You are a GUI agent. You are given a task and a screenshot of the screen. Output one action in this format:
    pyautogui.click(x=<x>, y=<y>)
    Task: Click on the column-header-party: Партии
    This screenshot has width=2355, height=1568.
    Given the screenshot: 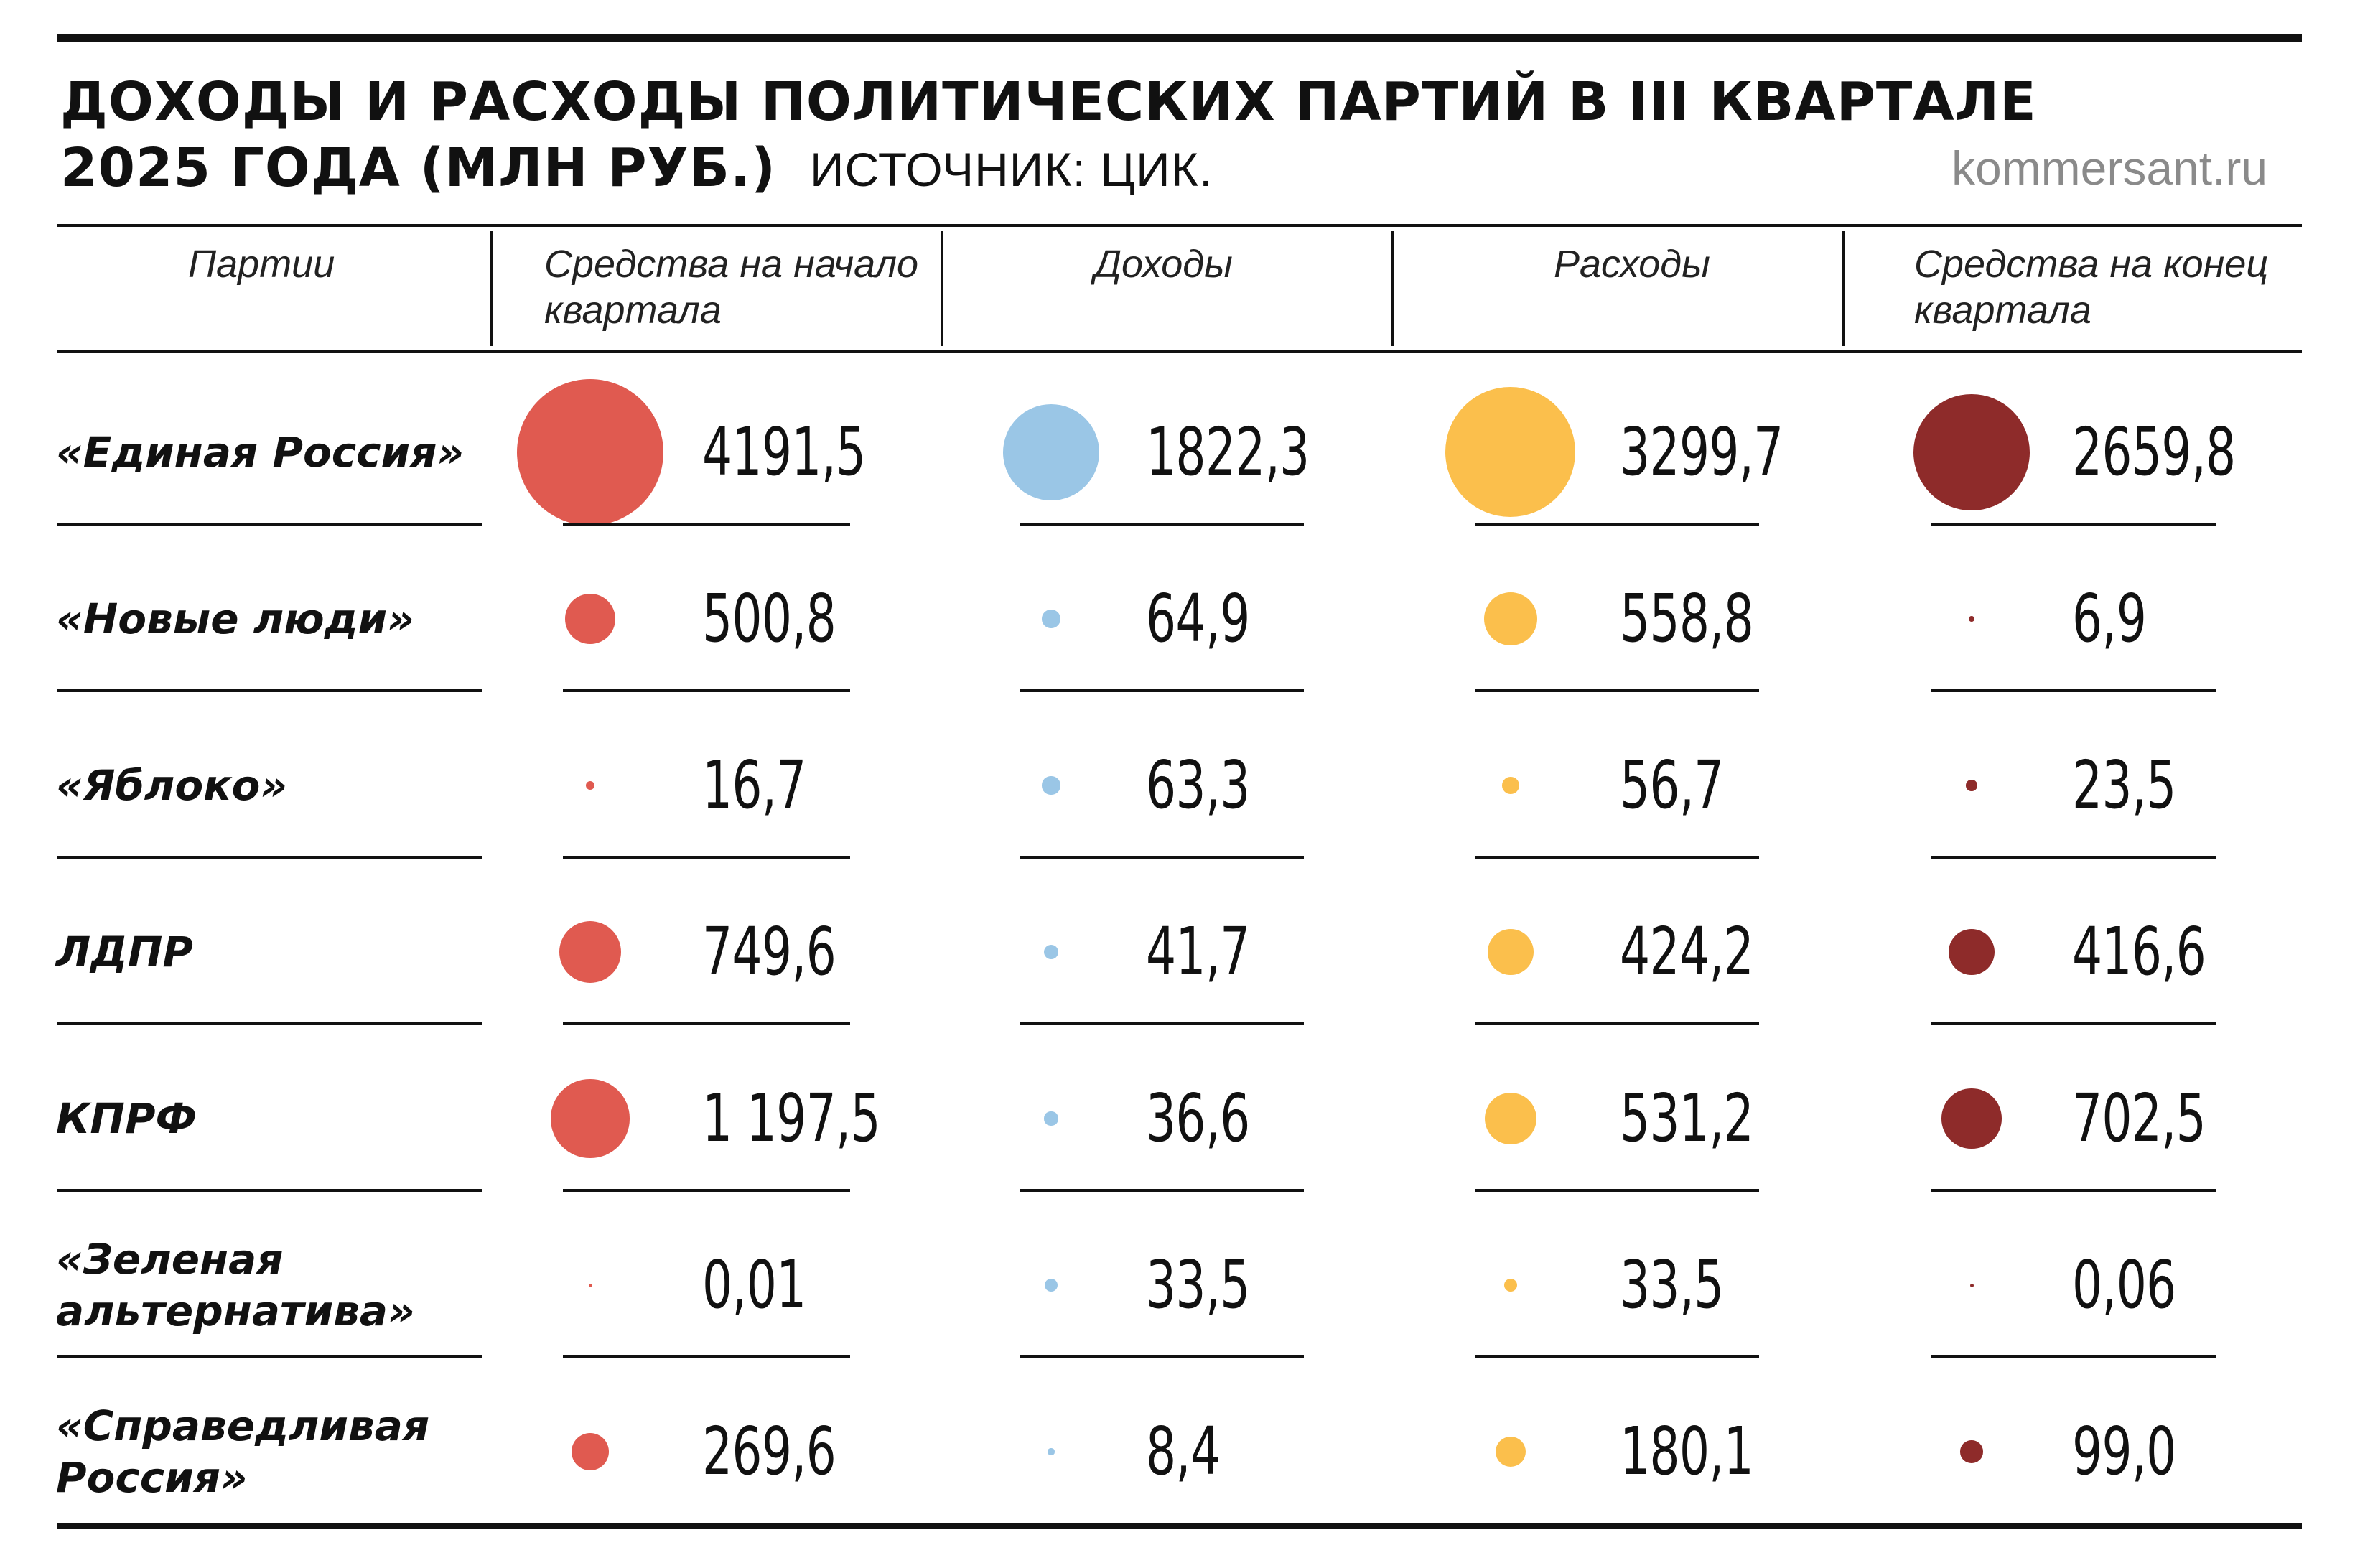 What is the action you would take?
    pyautogui.click(x=261, y=264)
    